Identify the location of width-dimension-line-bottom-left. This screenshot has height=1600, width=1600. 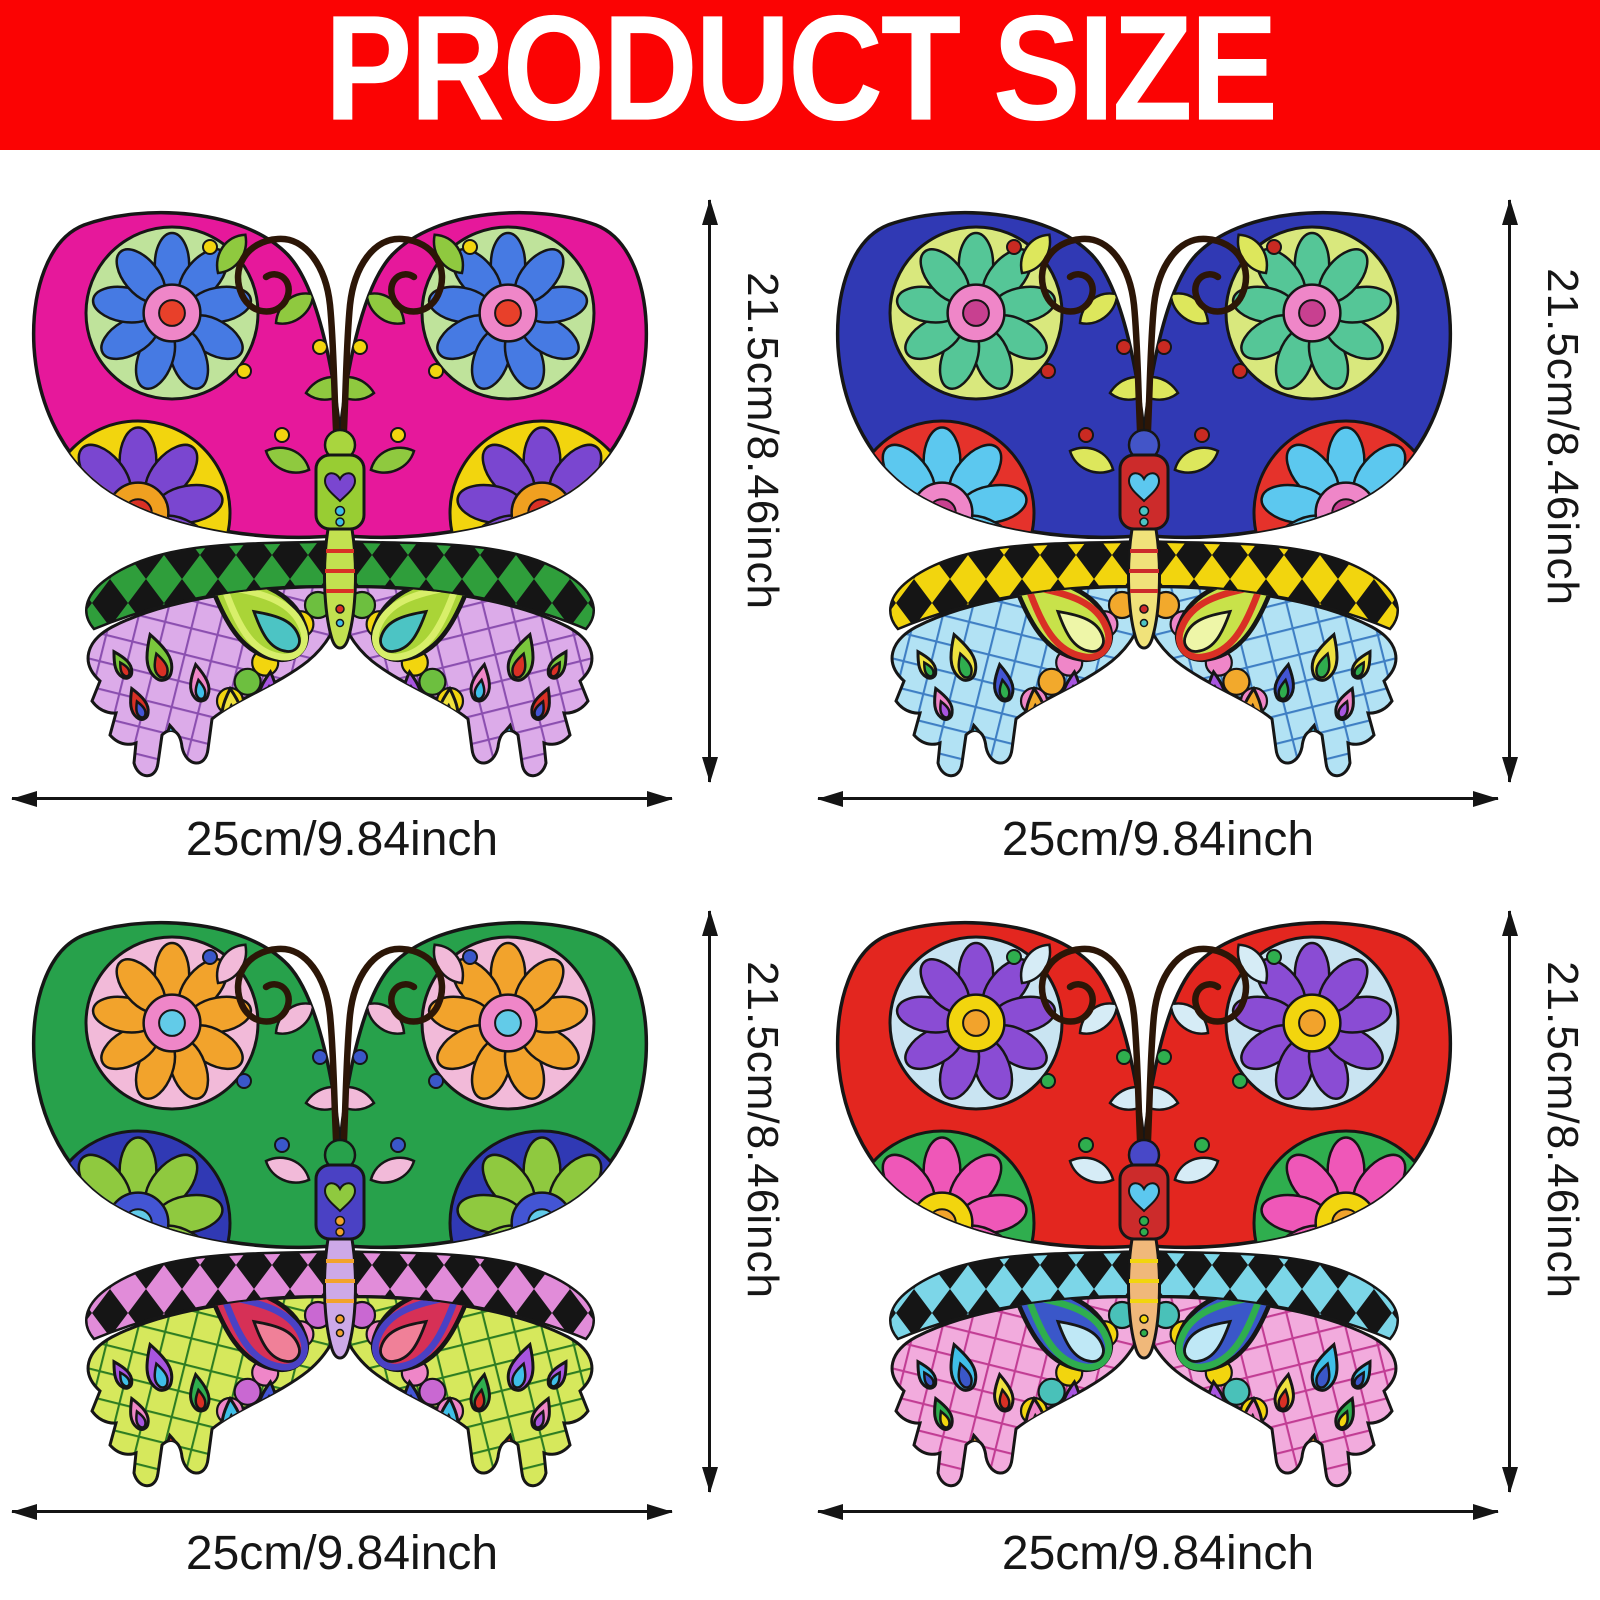
(342, 1512).